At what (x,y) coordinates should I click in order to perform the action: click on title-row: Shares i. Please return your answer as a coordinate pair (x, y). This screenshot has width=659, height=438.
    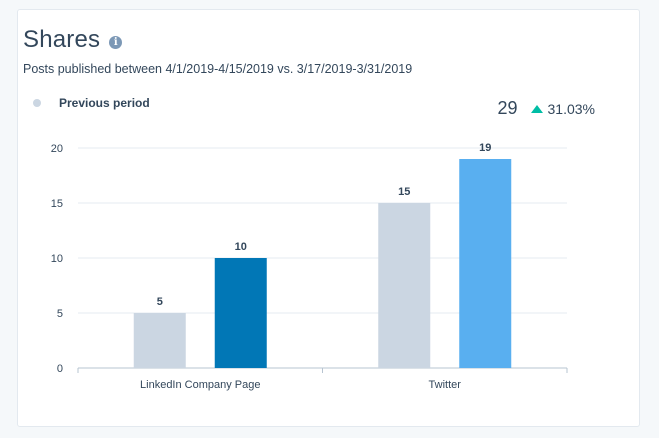
    Looking at the image, I should click on (73, 40).